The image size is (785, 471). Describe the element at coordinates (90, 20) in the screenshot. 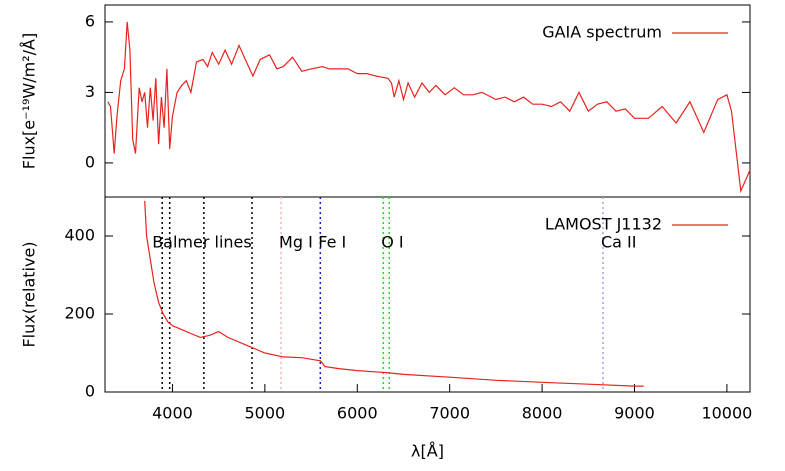

I see `y-tick-label: 6` at that location.